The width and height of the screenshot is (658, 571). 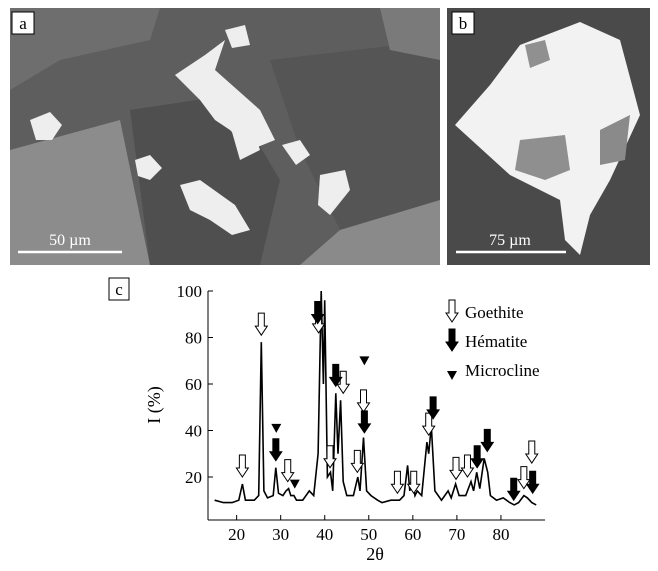 I want to click on x-tick-label: 80, so click(x=500, y=534).